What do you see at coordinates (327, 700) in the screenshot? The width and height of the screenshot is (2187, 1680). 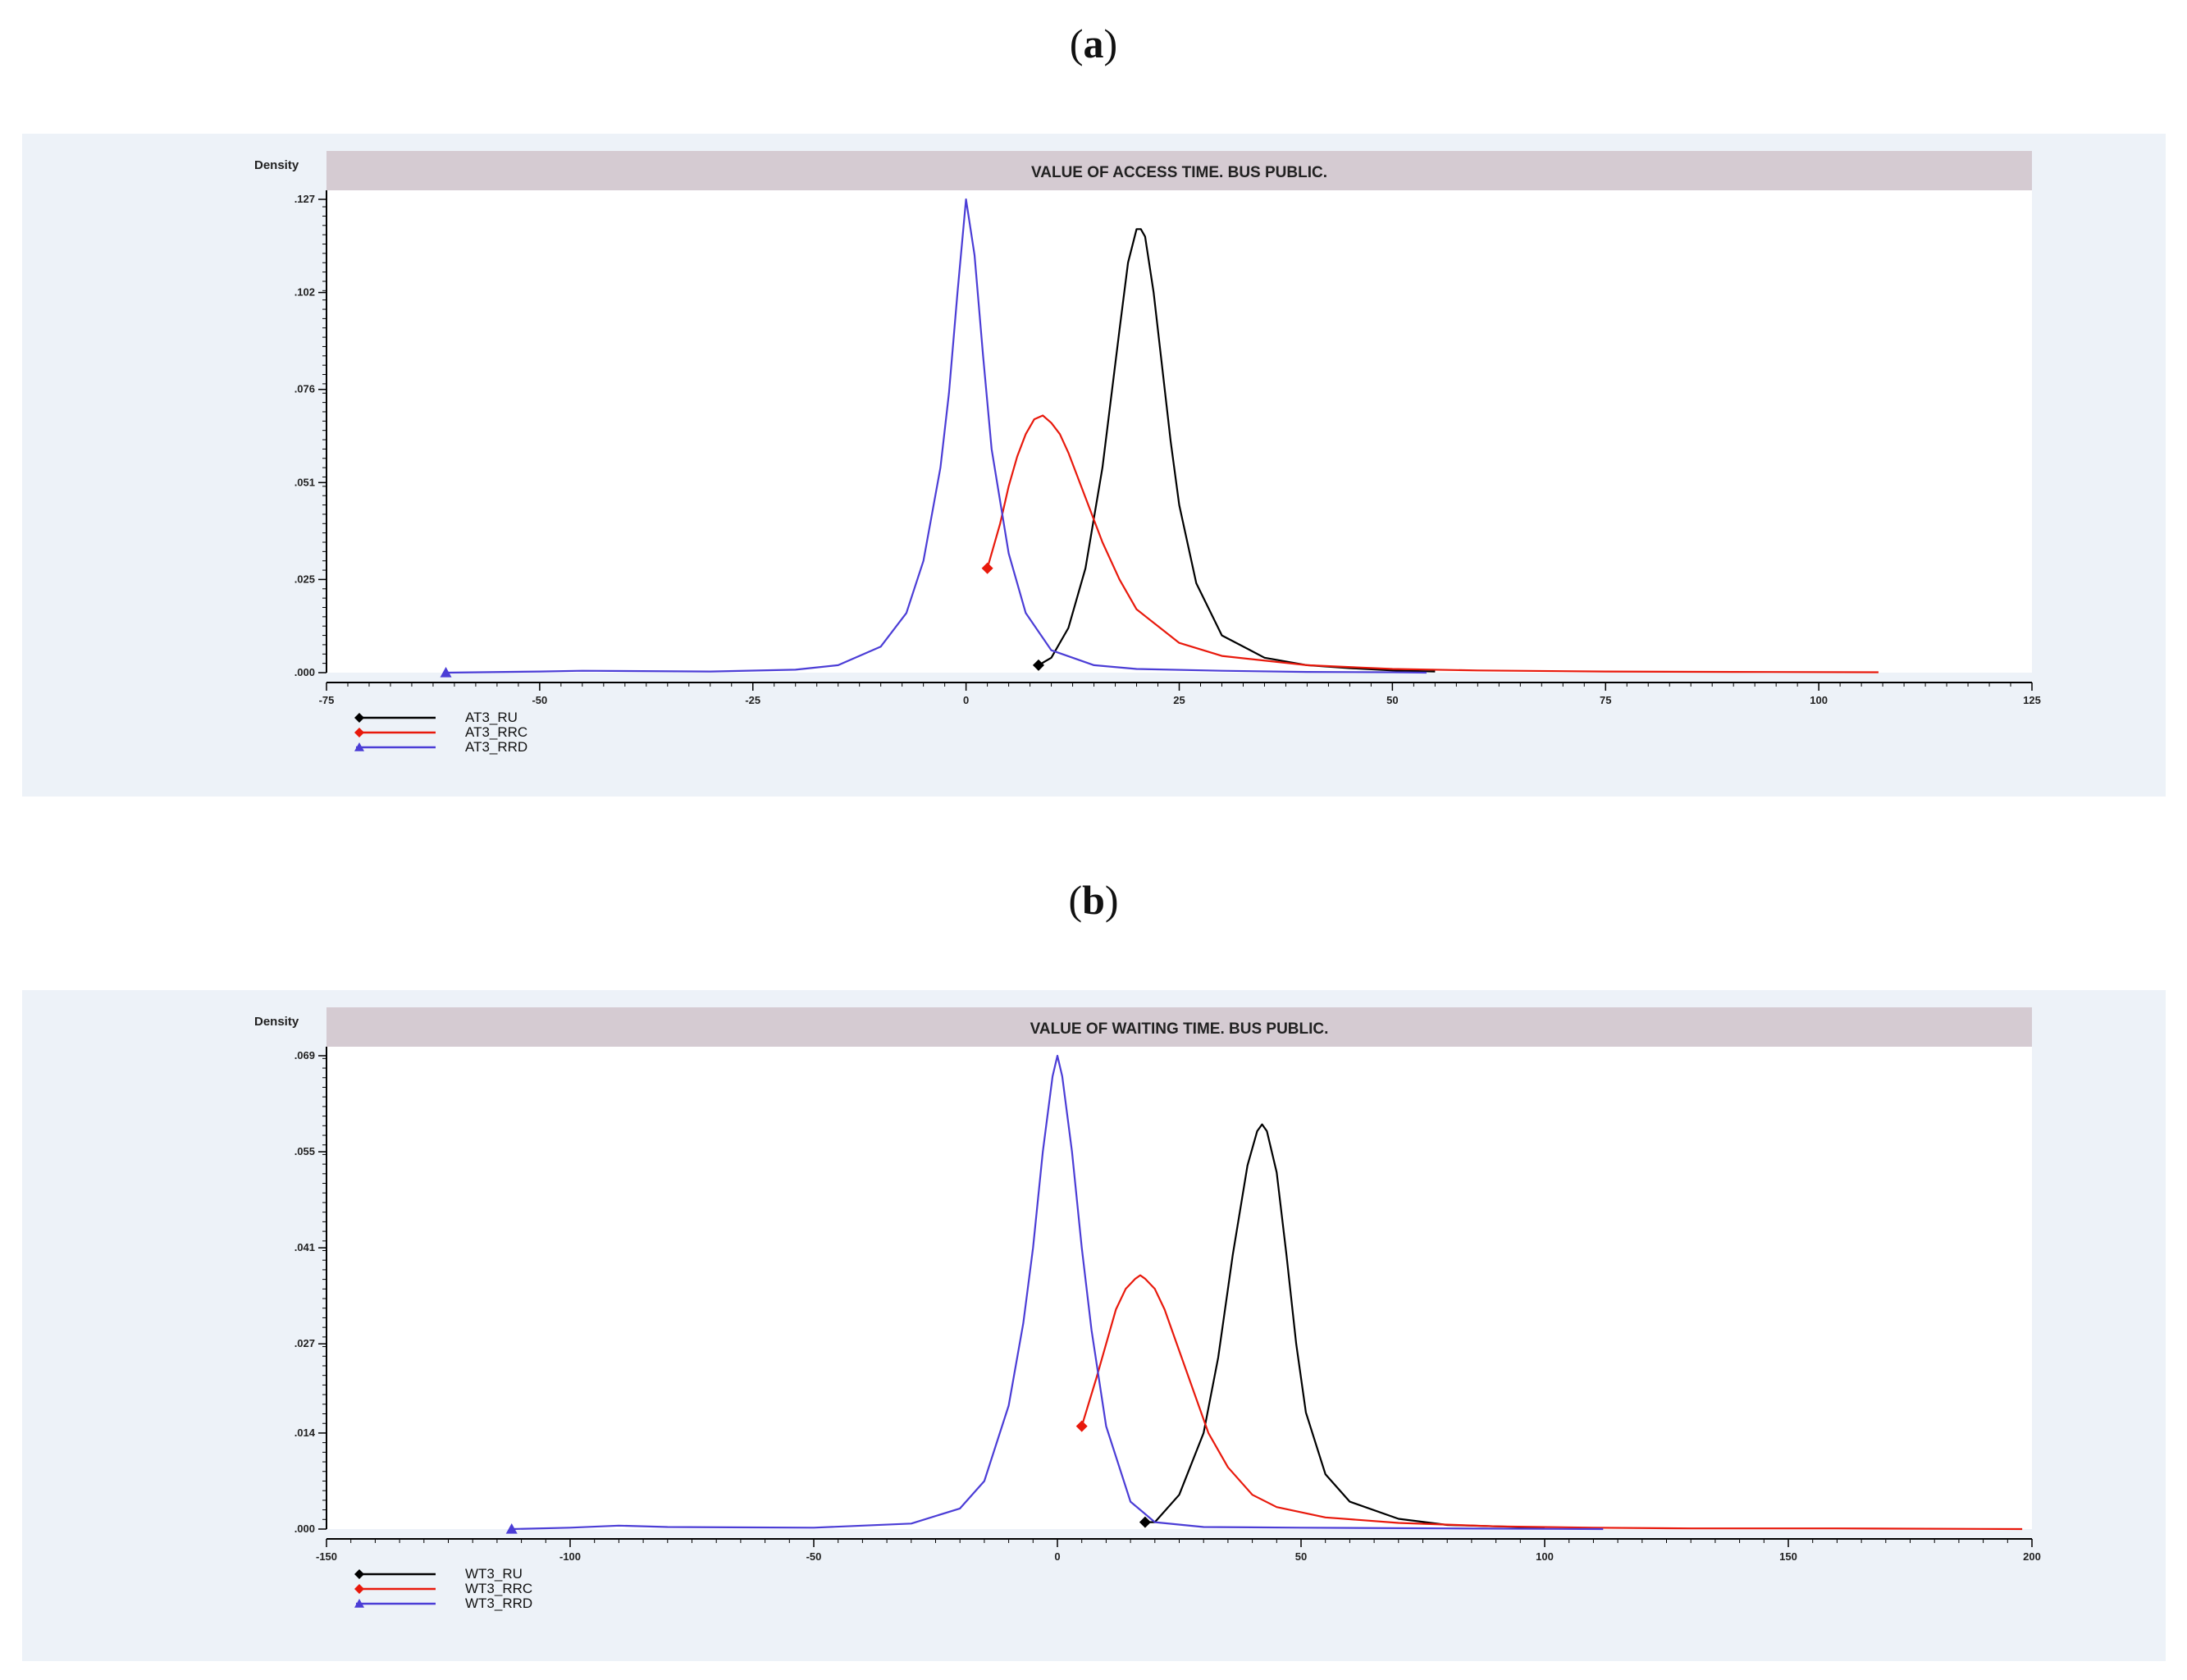 I see `x-tick-label: -75` at bounding box center [327, 700].